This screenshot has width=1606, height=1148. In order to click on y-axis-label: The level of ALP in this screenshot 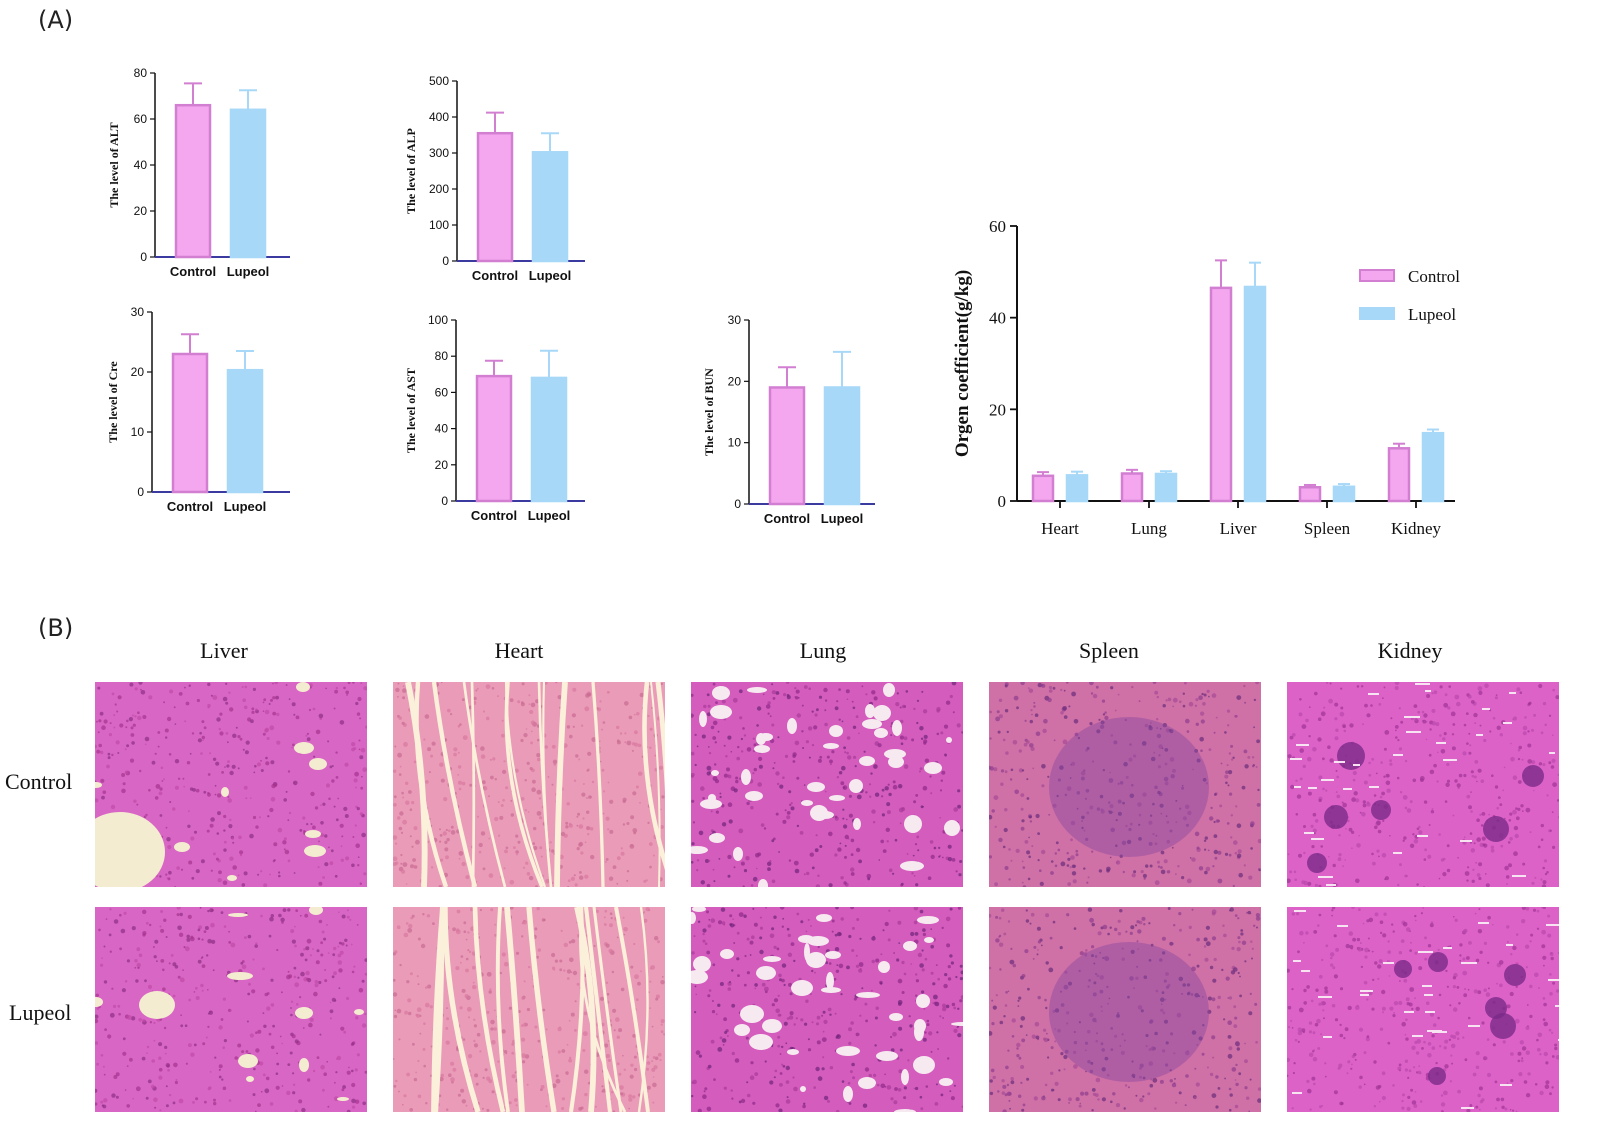, I will do `click(411, 171)`.